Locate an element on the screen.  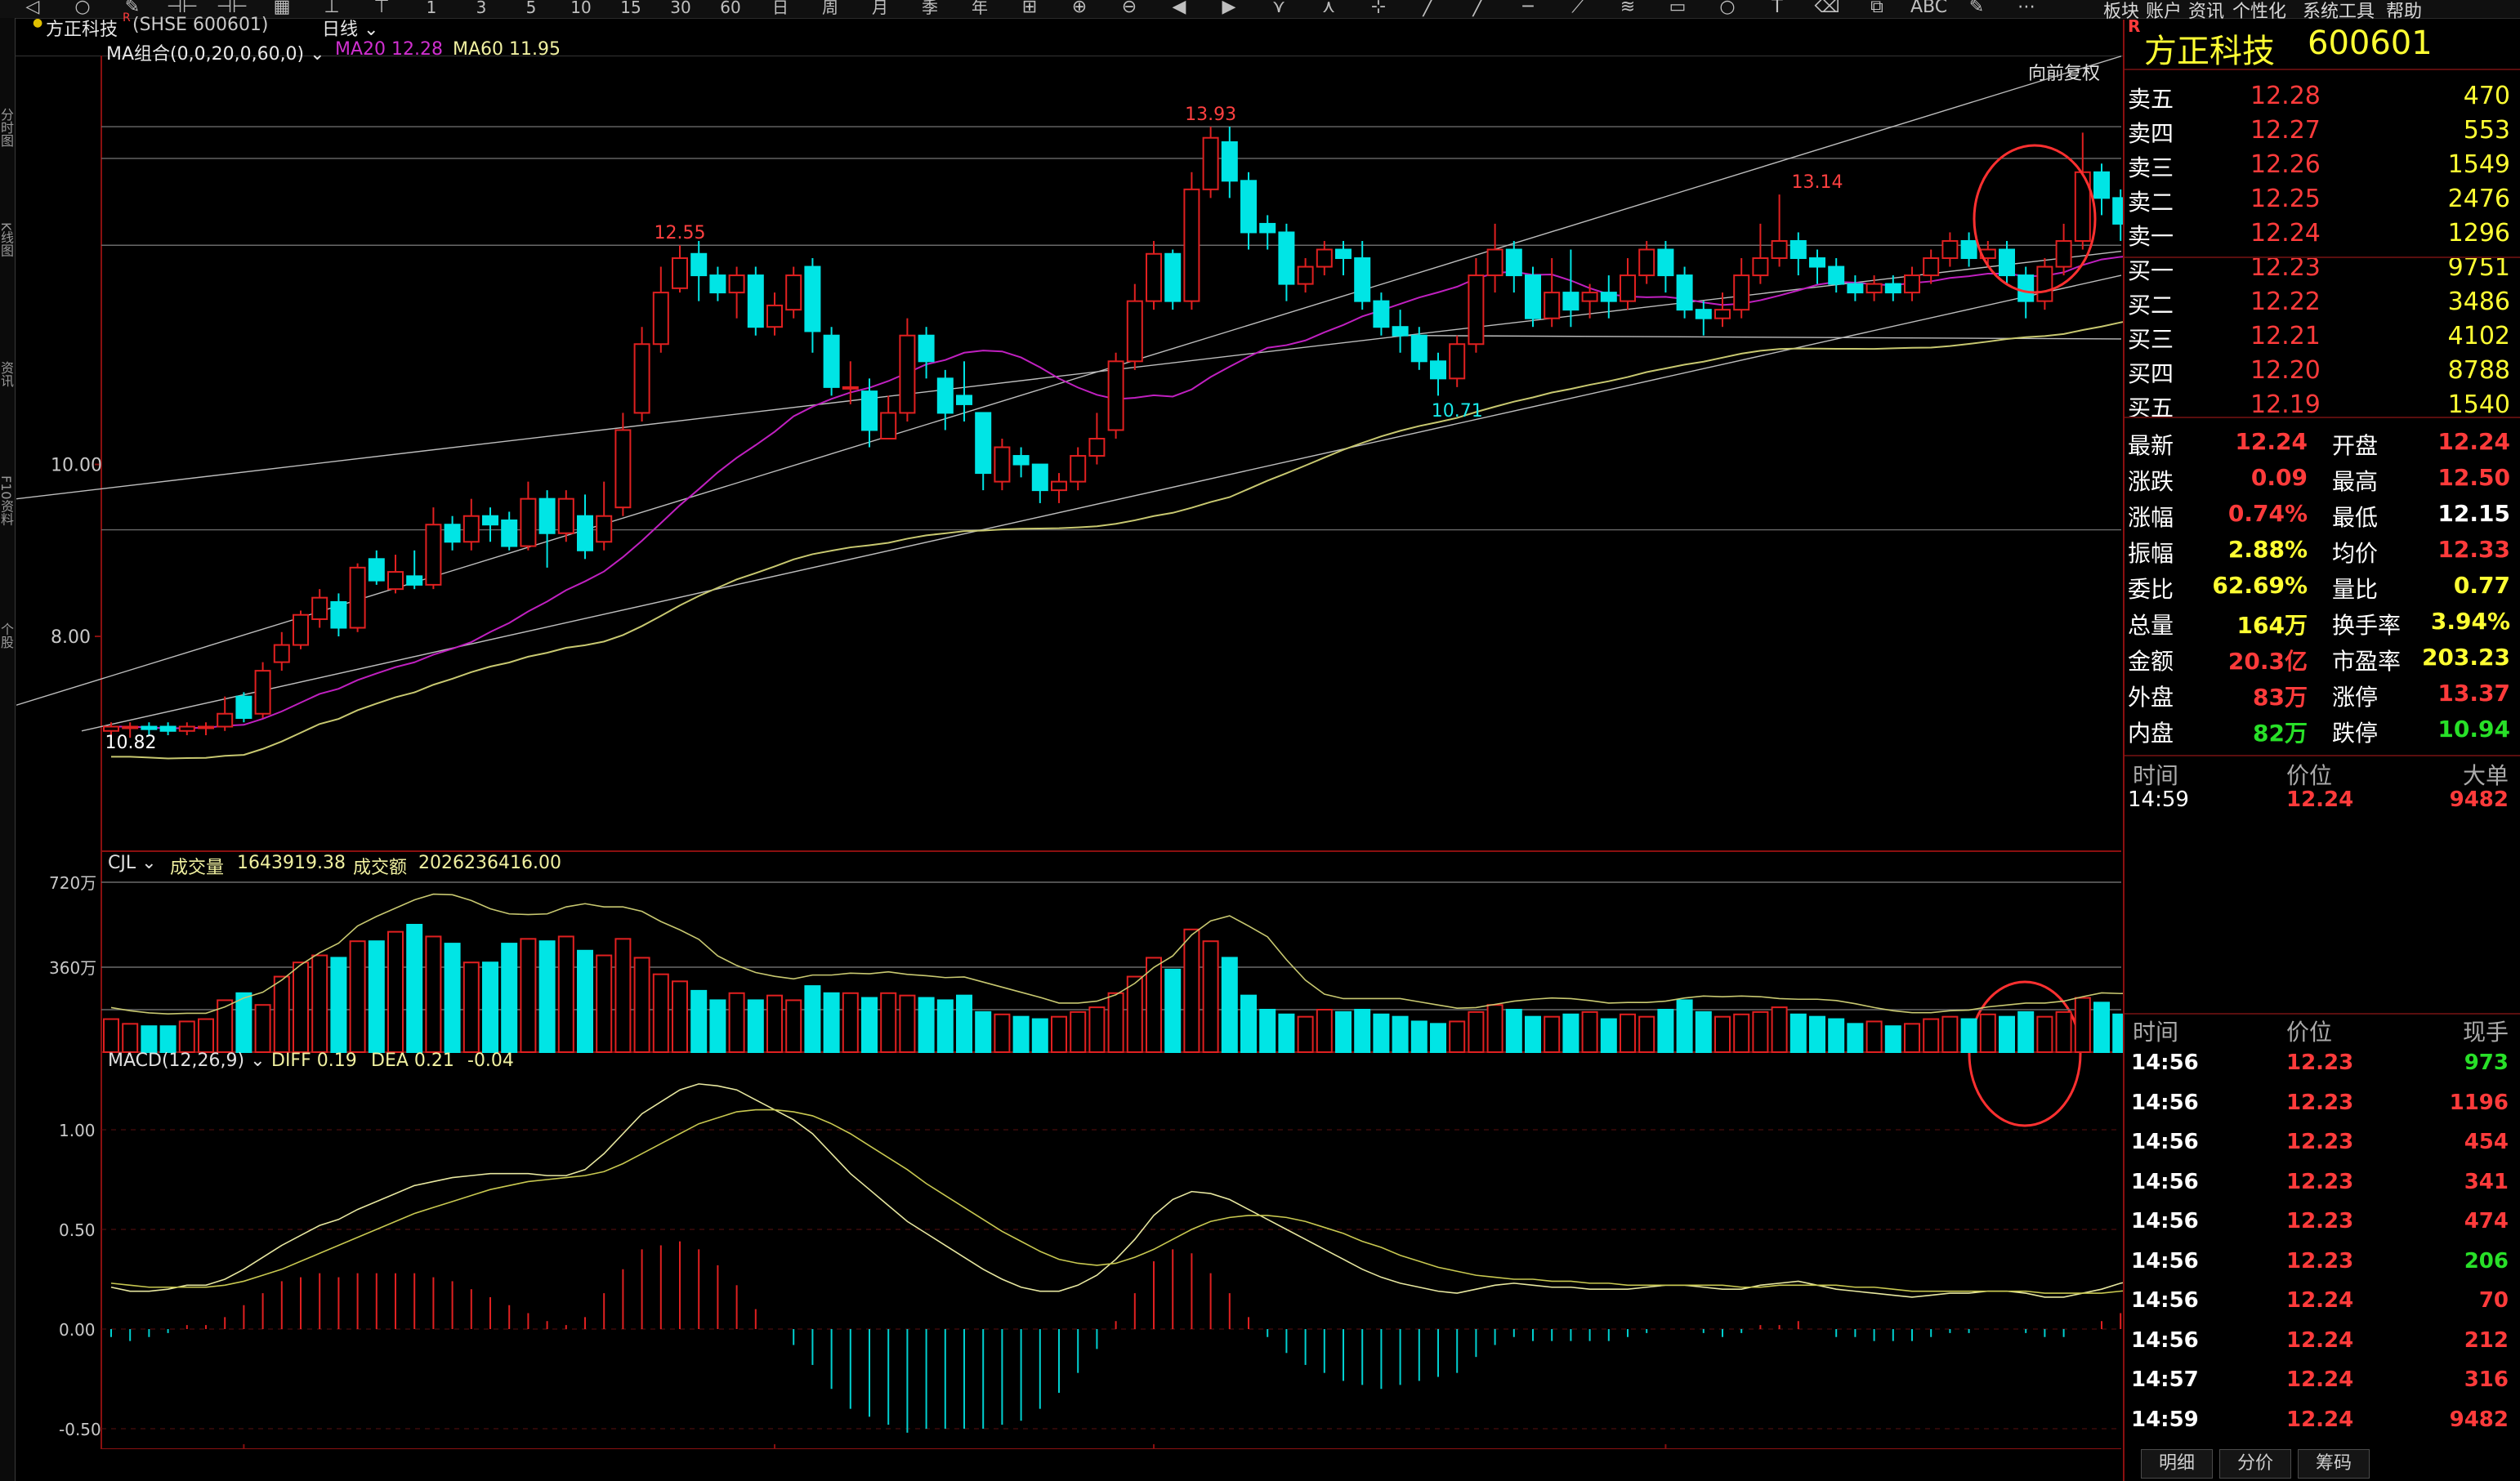
num30-icon: 30 is located at coordinates (680, 8).